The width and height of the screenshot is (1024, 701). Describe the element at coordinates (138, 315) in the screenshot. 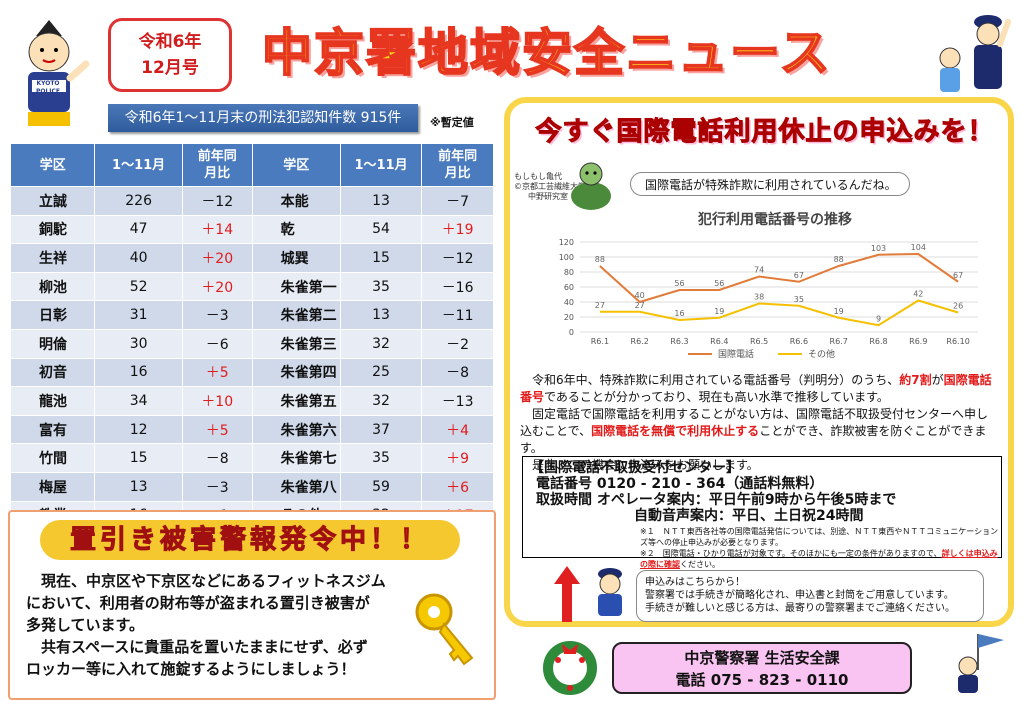

I see `crime-count: 31` at that location.